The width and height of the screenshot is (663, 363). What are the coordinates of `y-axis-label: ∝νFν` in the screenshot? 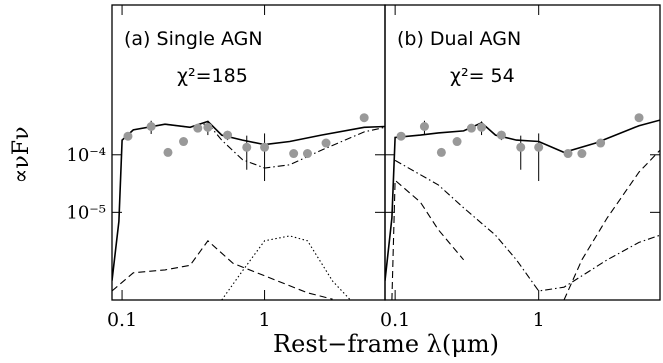 It's located at (21, 155).